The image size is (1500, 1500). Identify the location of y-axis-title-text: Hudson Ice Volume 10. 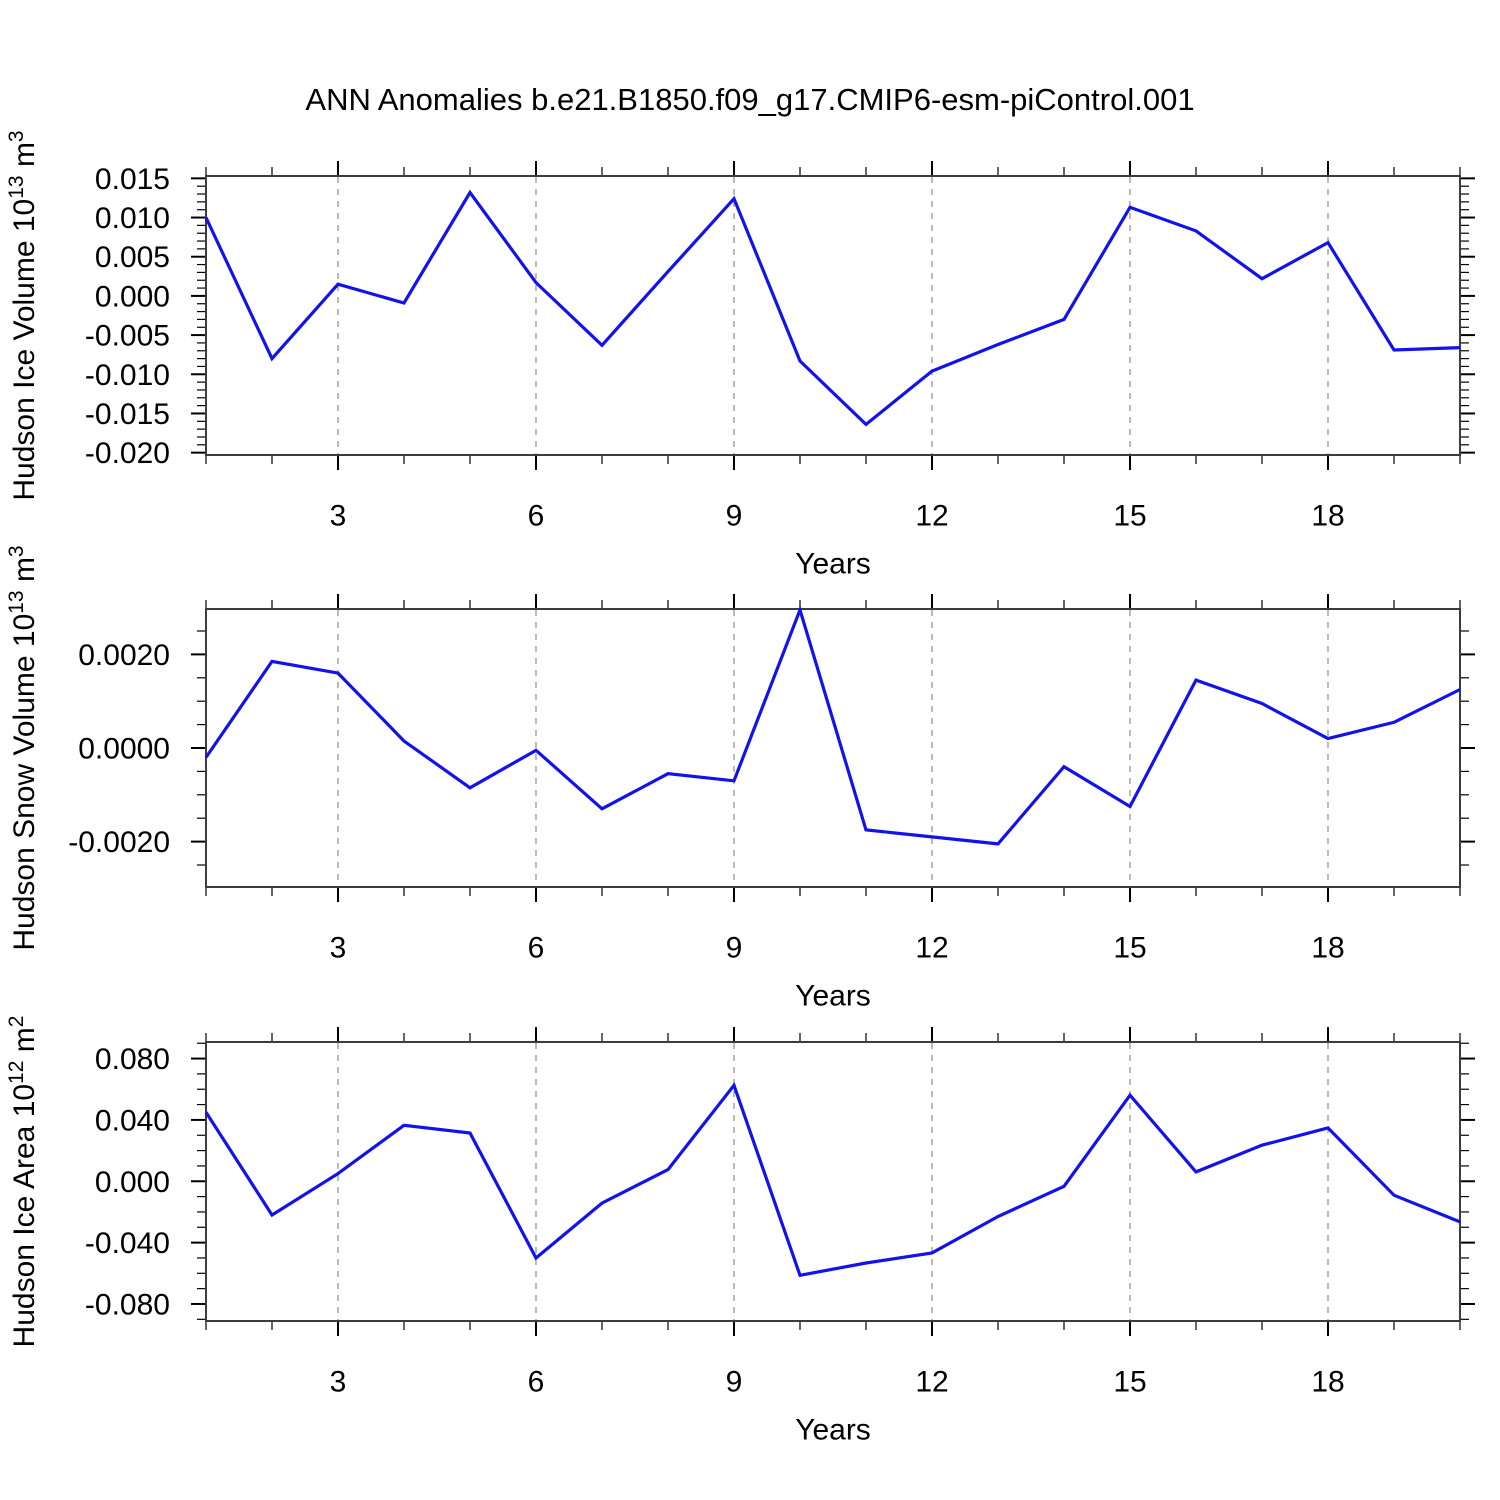
(24, 350).